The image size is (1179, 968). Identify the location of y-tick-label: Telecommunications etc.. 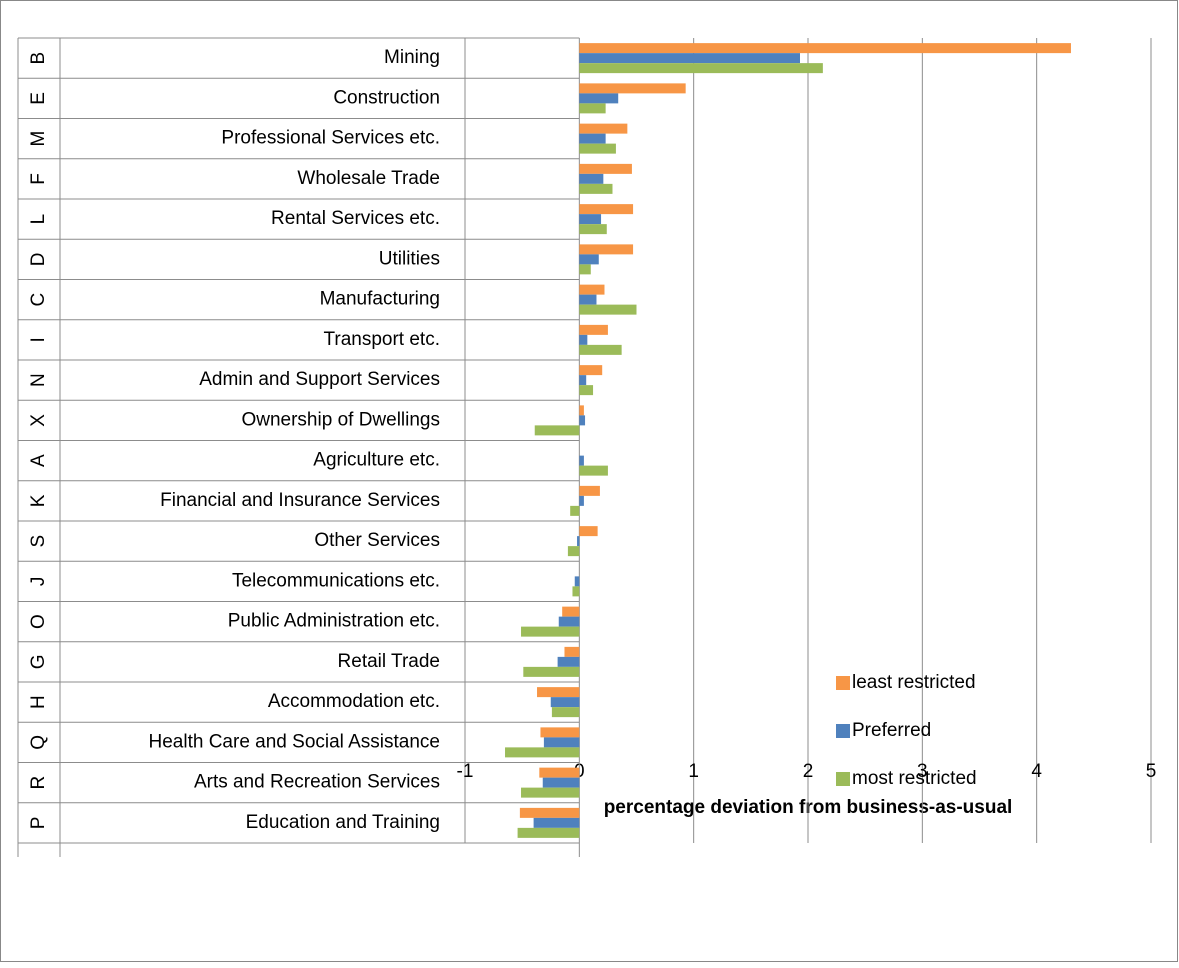
(336, 580).